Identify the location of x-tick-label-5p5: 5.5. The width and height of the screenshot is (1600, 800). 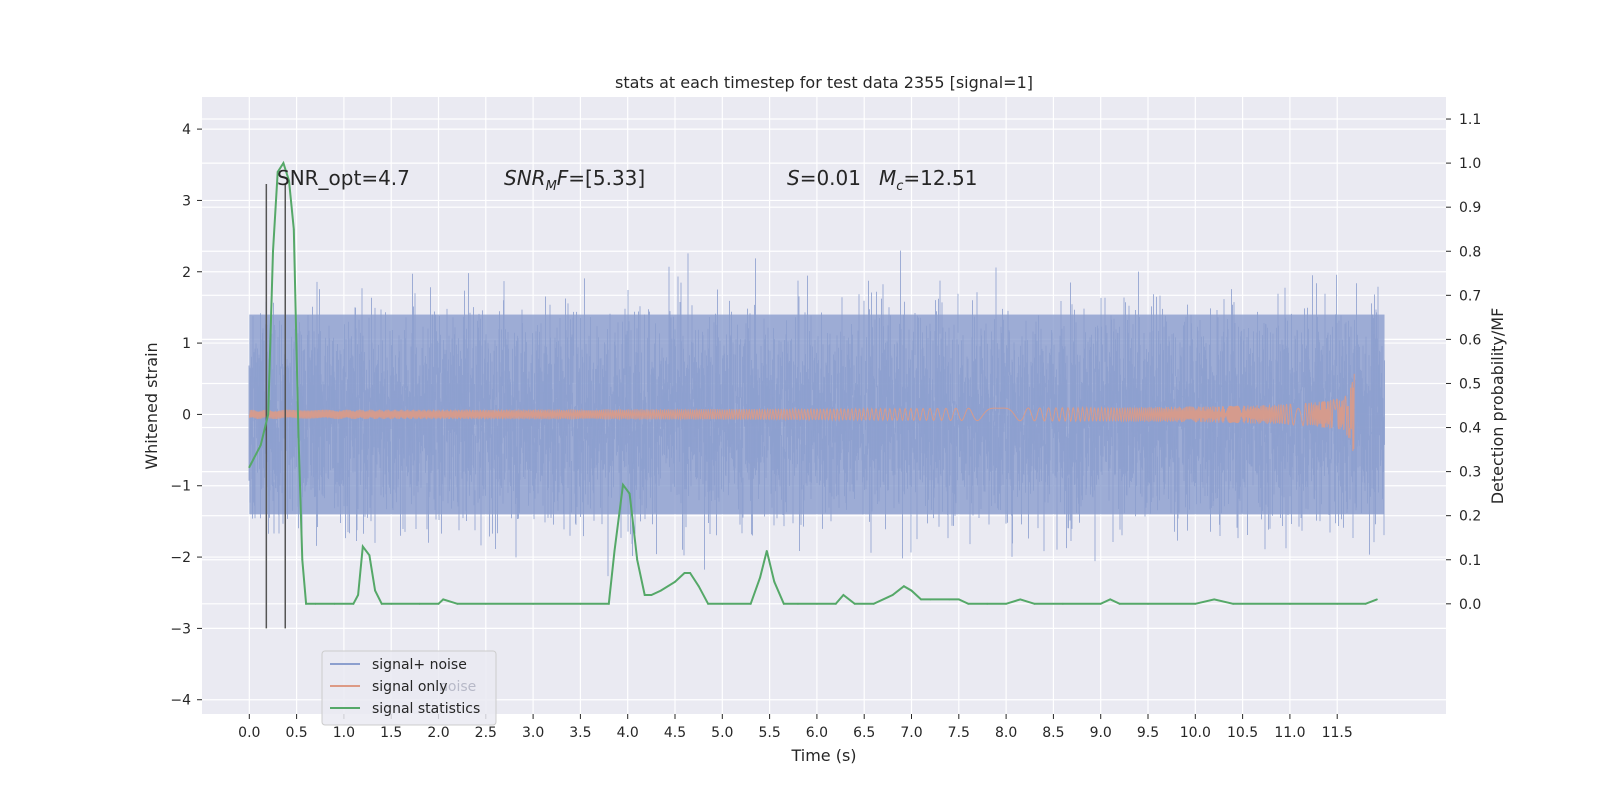
(769, 733).